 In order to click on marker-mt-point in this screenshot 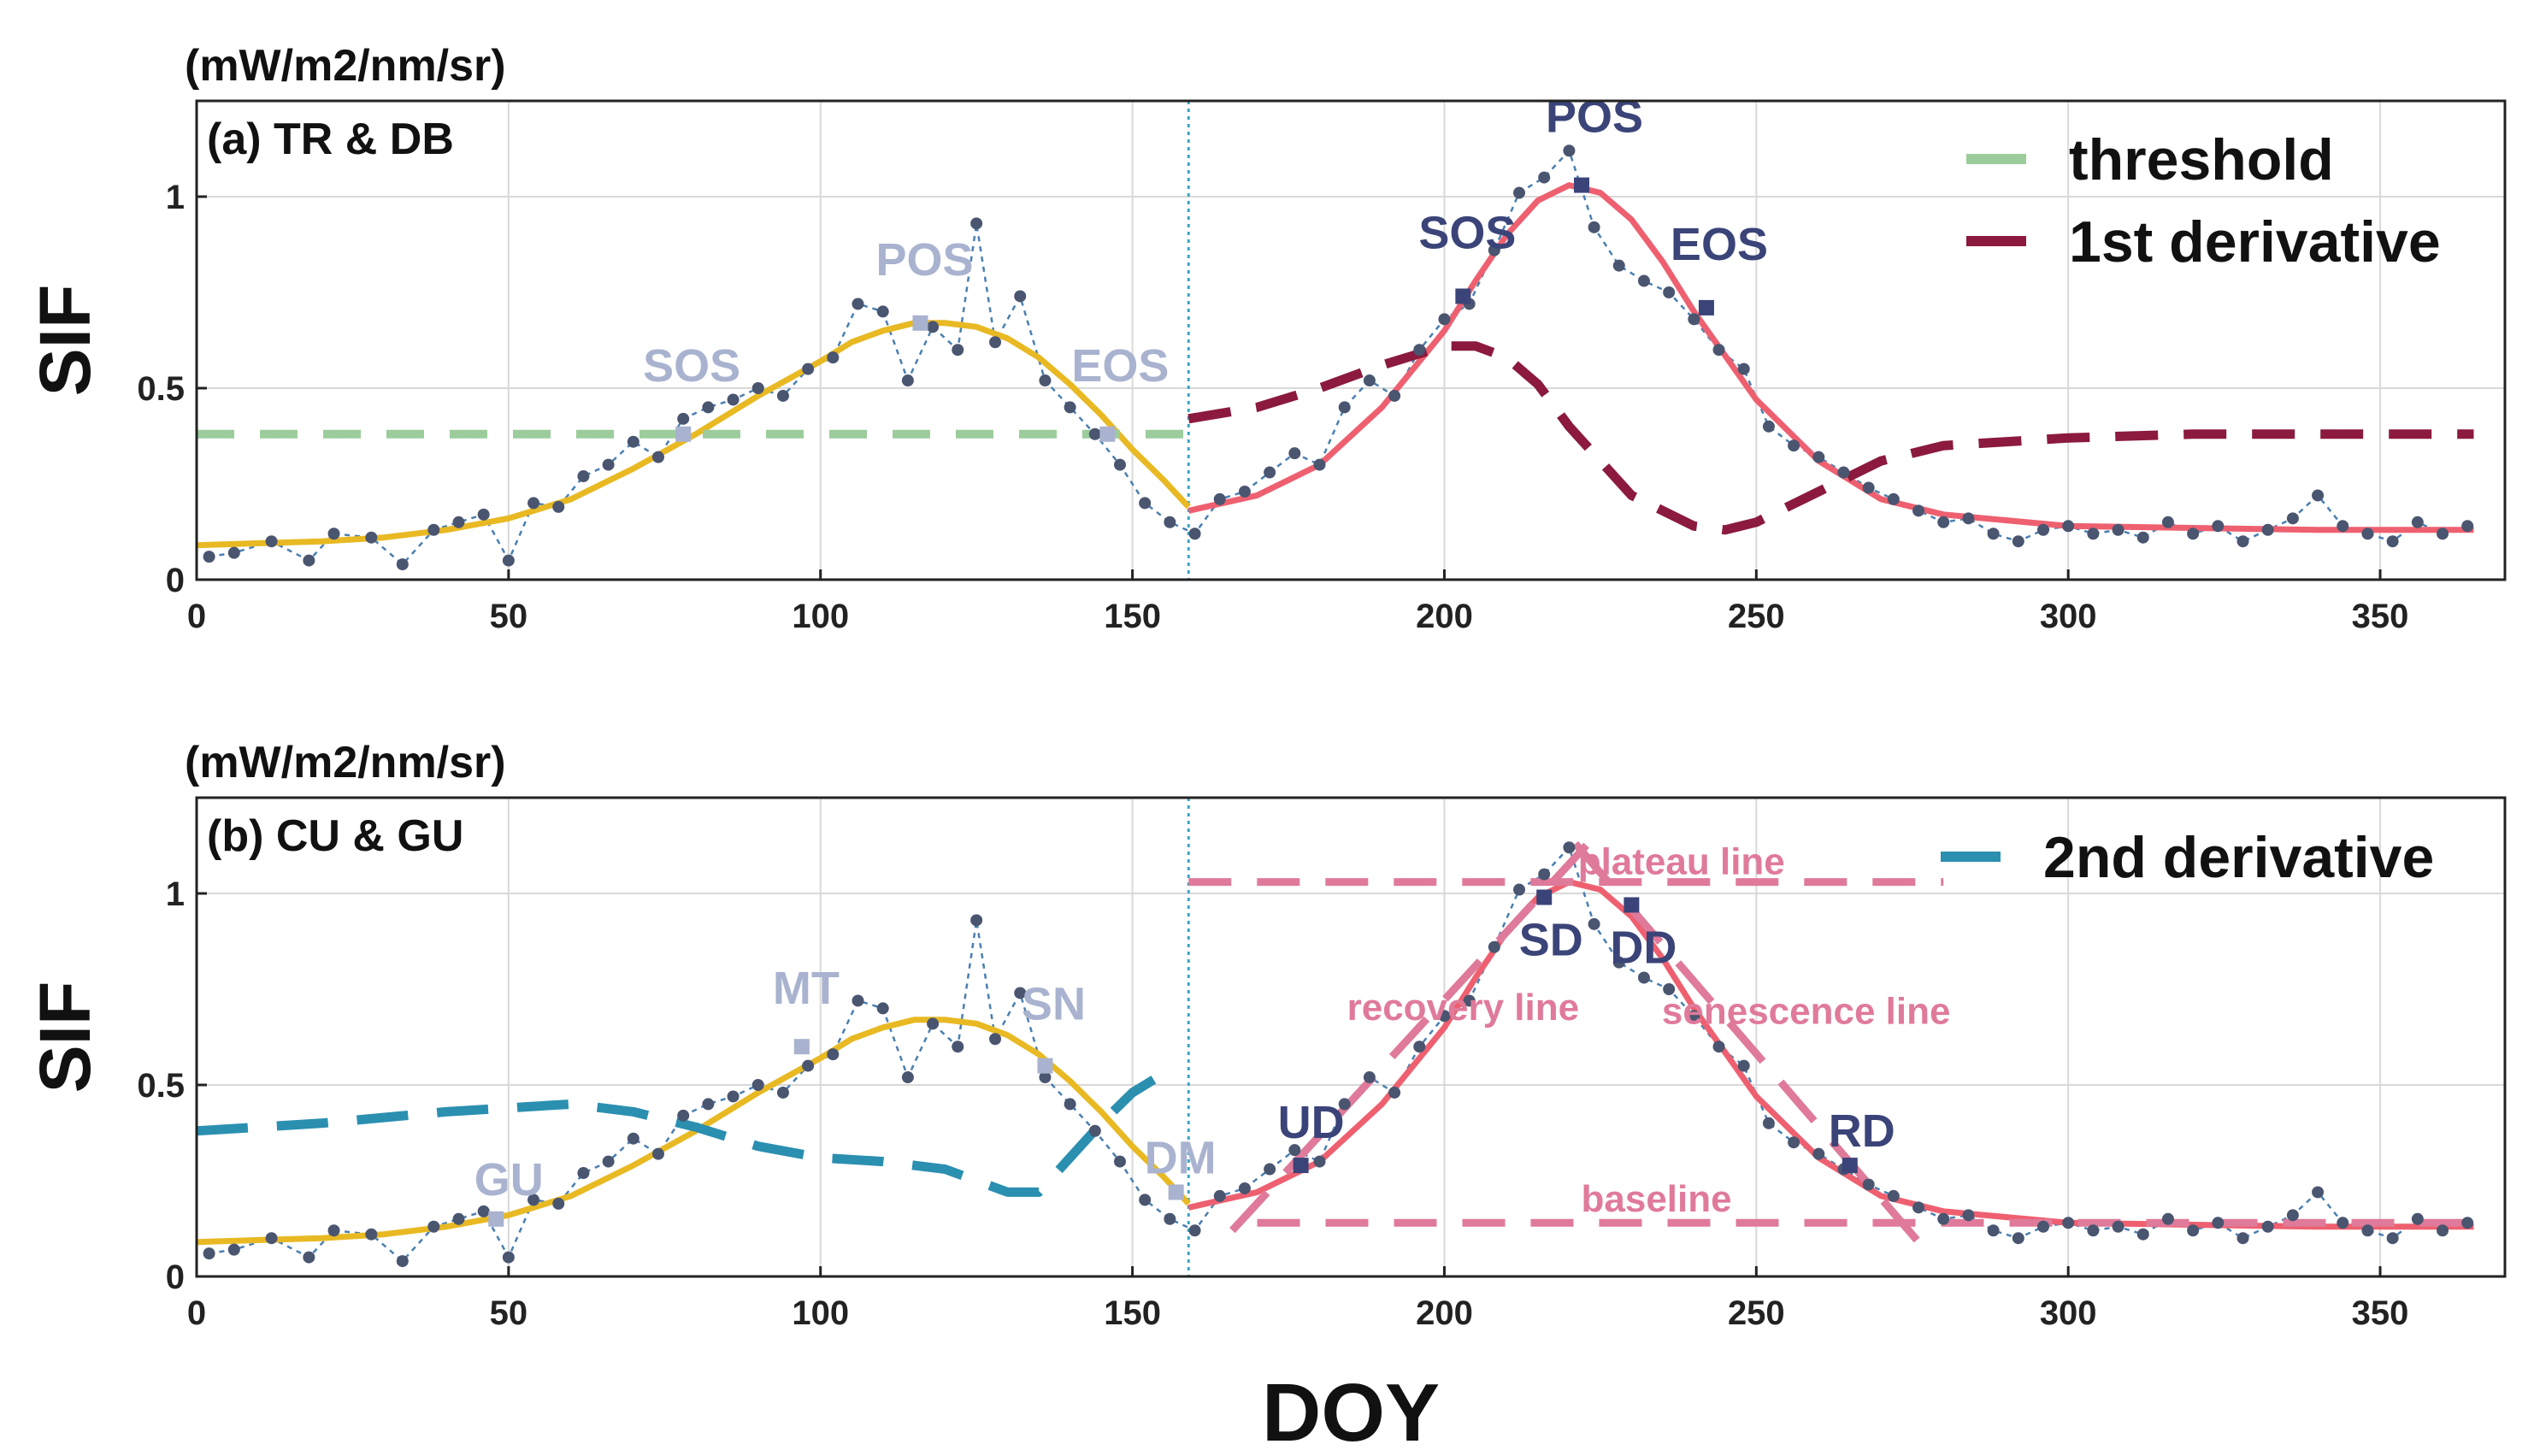, I will do `click(802, 1047)`.